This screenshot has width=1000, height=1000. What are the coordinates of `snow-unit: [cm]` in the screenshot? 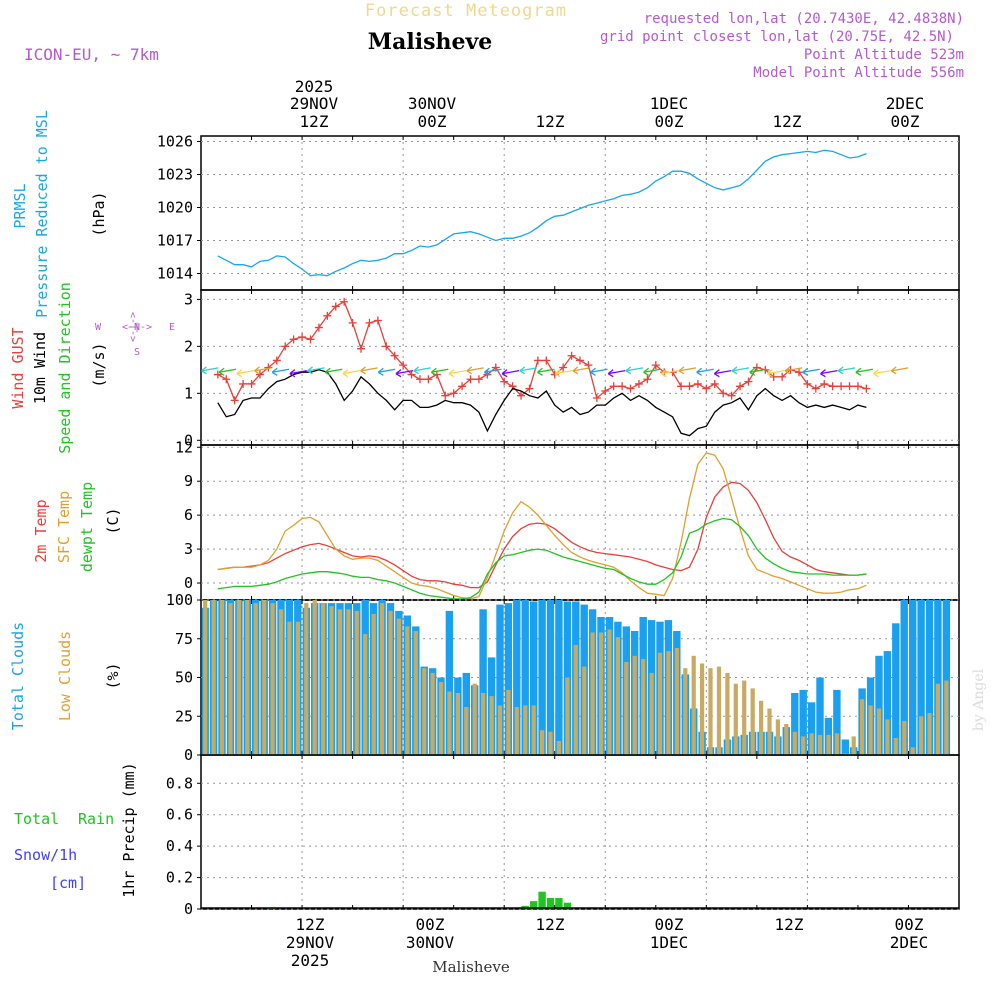 It's located at (68, 883).